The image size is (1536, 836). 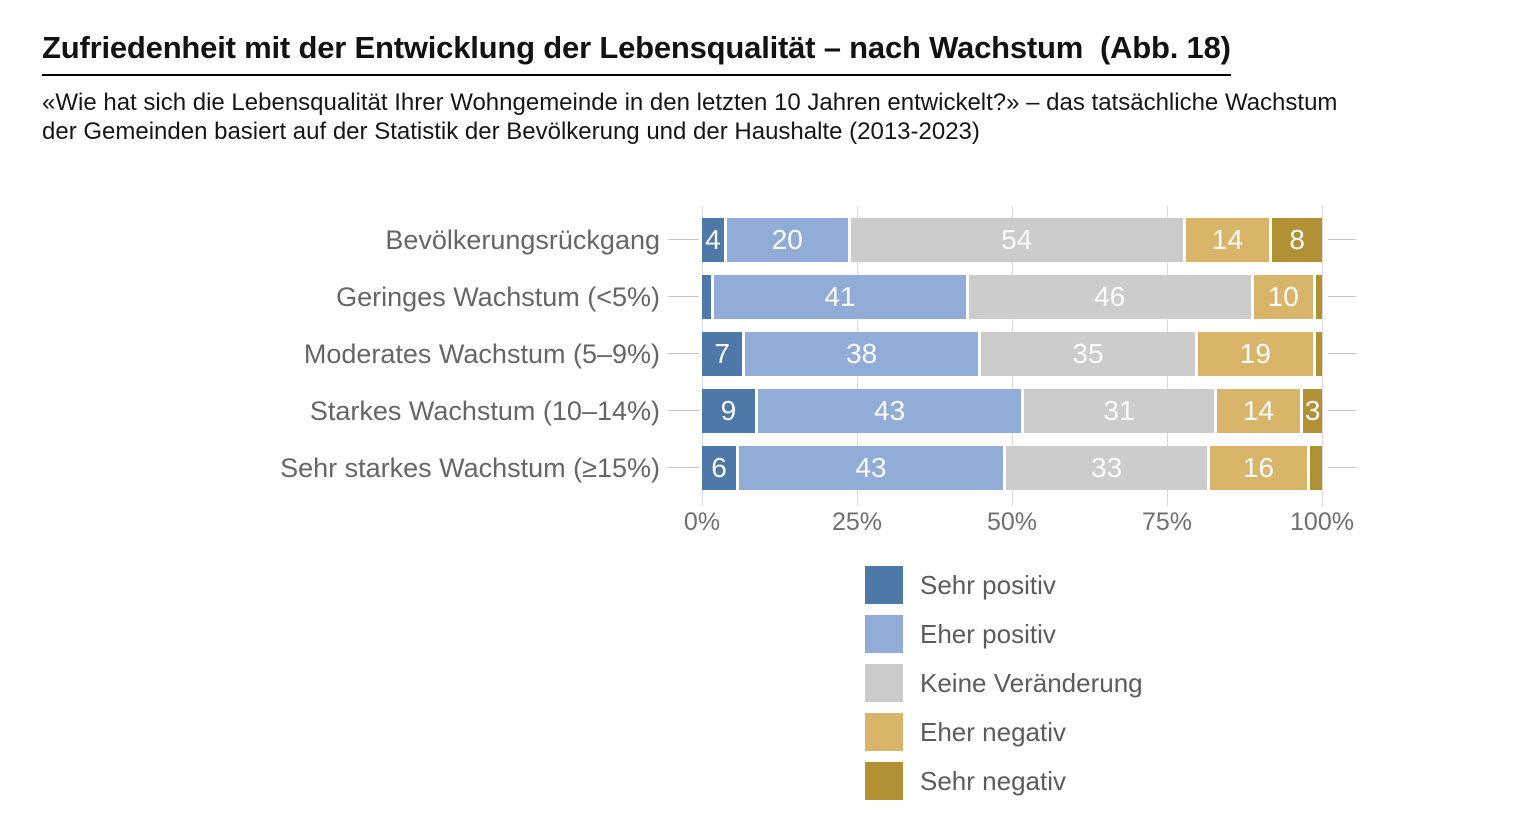 I want to click on bar-segment-sehr-positiv: 9, so click(x=730, y=411).